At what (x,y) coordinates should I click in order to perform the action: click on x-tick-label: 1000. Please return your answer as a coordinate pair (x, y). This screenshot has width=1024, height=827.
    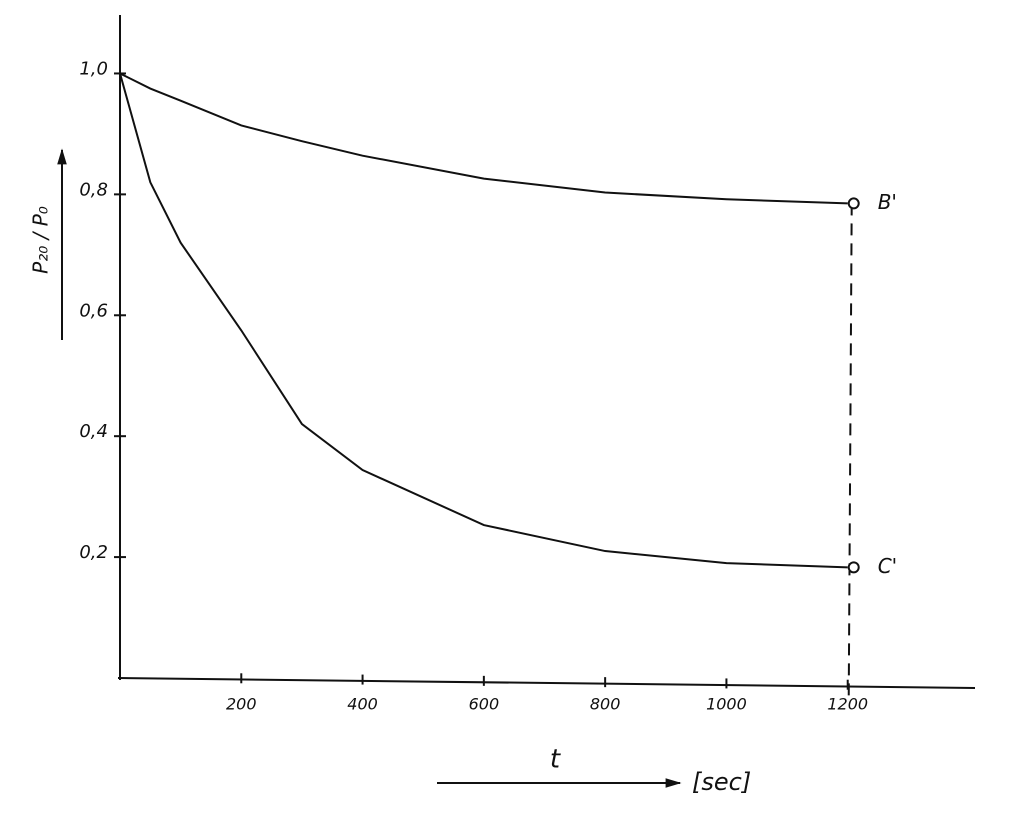
    Looking at the image, I should click on (726, 704).